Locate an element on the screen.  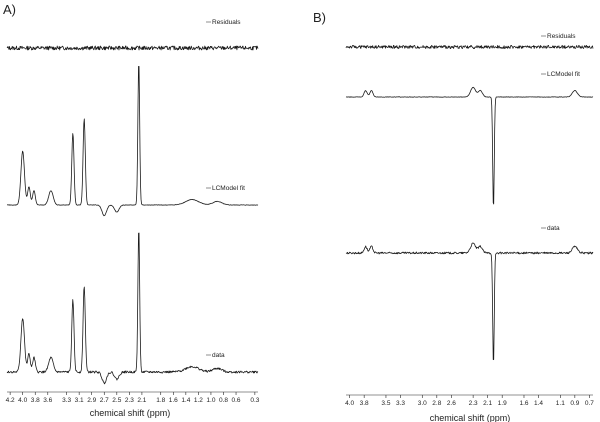
panel-a-legend: Residuals LCModel fit data is located at coordinates (225, 189).